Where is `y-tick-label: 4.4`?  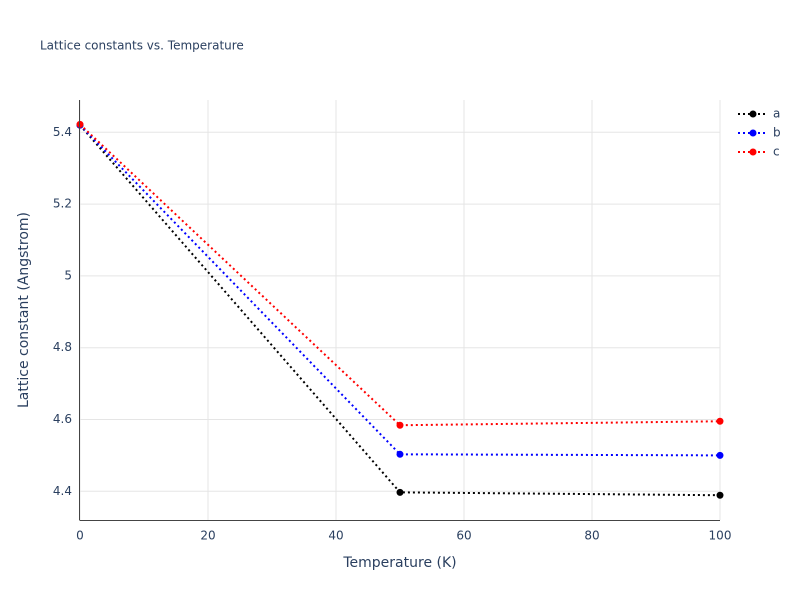
y-tick-label: 4.4 is located at coordinates (62, 491).